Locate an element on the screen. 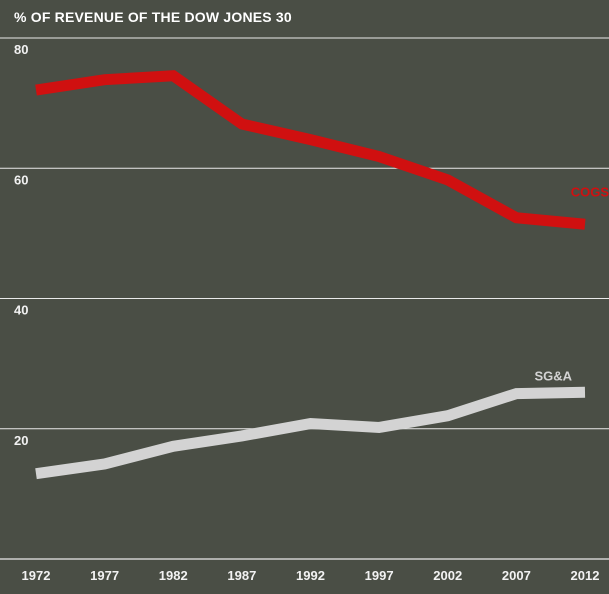  x-tick-label-1977: 1977 is located at coordinates (104, 575).